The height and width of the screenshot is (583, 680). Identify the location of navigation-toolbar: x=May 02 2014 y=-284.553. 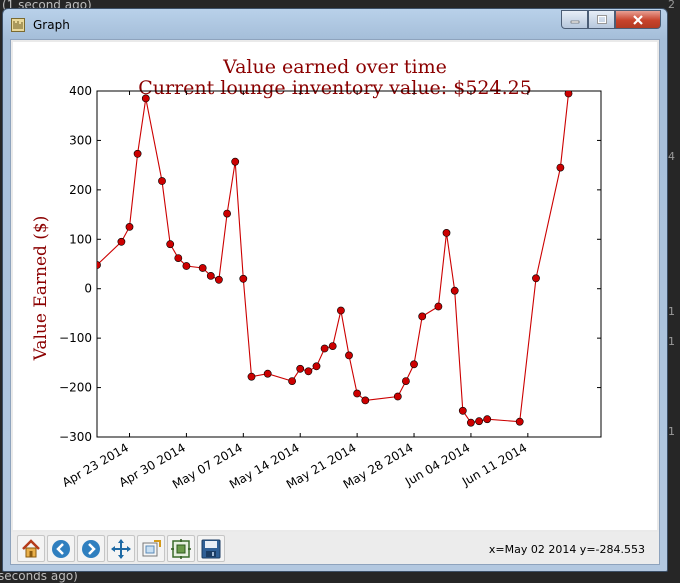
(335, 548).